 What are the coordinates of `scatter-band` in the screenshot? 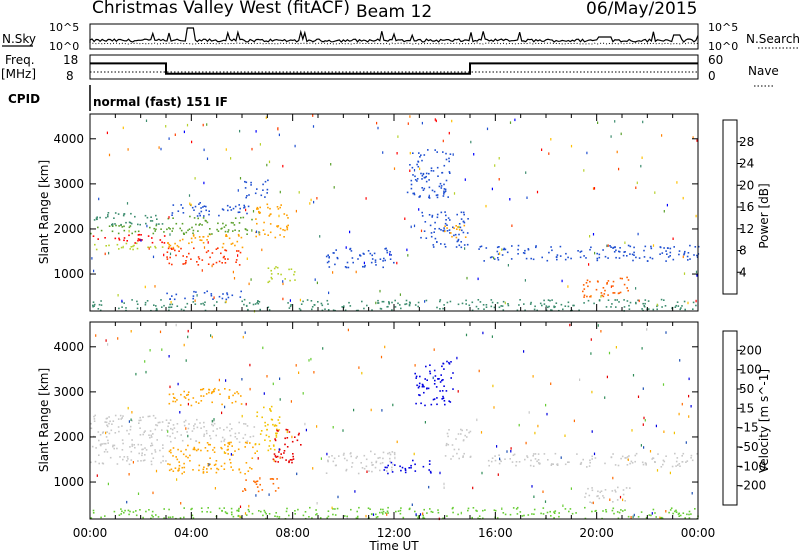 It's located at (256, 189).